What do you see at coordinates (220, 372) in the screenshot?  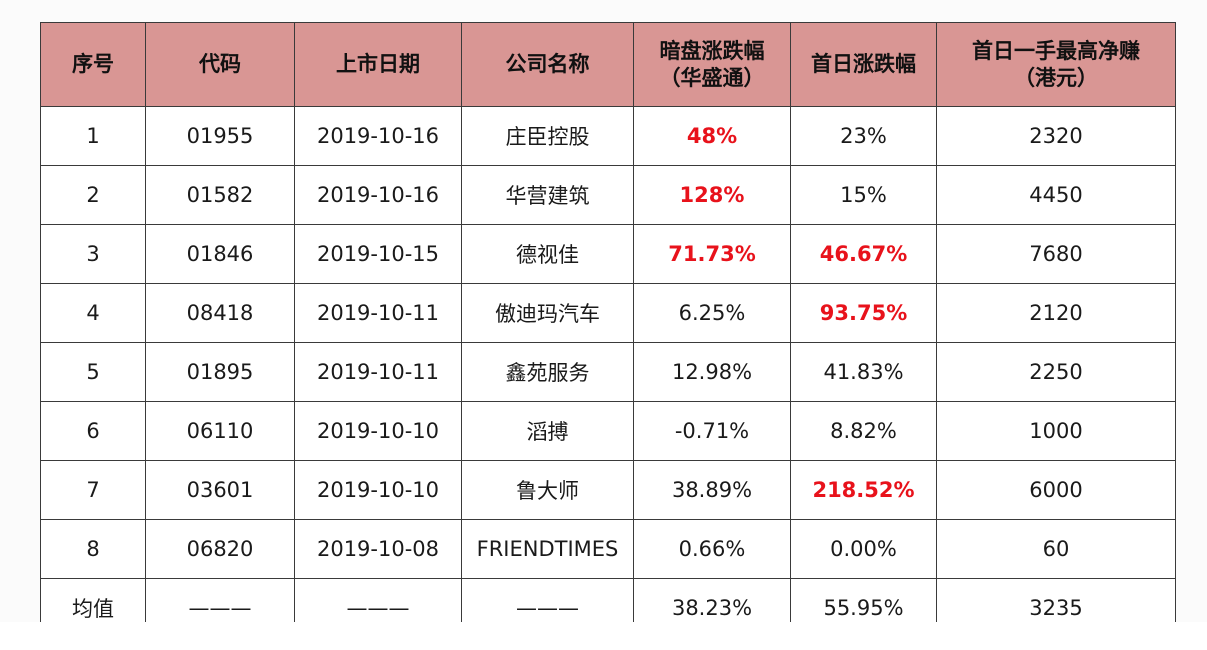 I see `cell-code: 01895` at bounding box center [220, 372].